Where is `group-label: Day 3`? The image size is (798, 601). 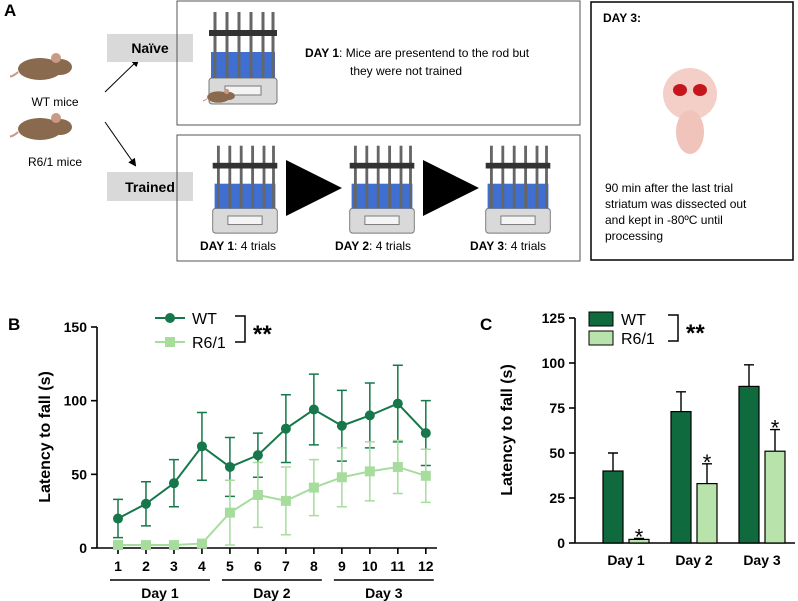
group-label: Day 3 is located at coordinates (384, 593).